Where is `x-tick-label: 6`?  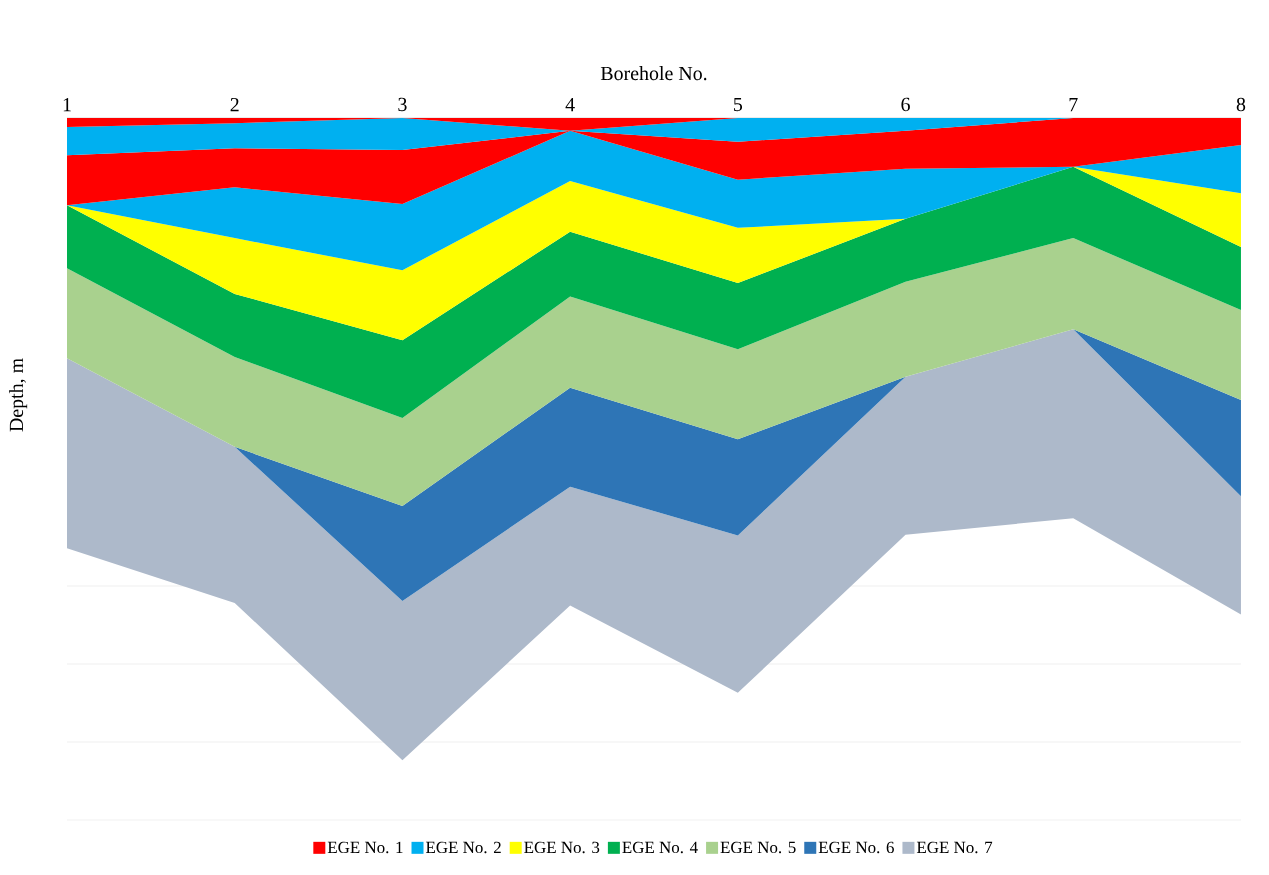 x-tick-label: 6 is located at coordinates (905, 104).